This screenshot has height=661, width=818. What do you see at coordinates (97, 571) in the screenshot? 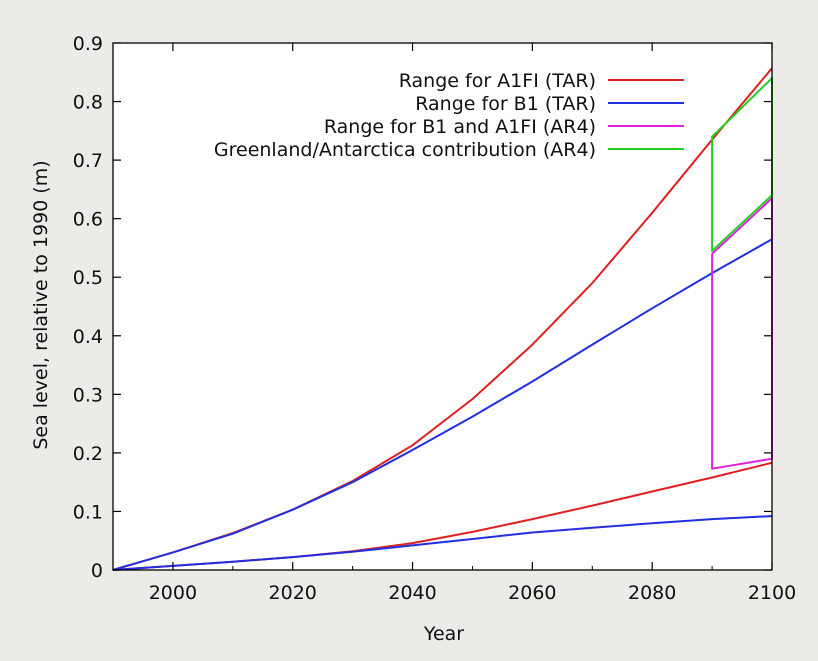
I see `y-tick-label: 0` at bounding box center [97, 571].